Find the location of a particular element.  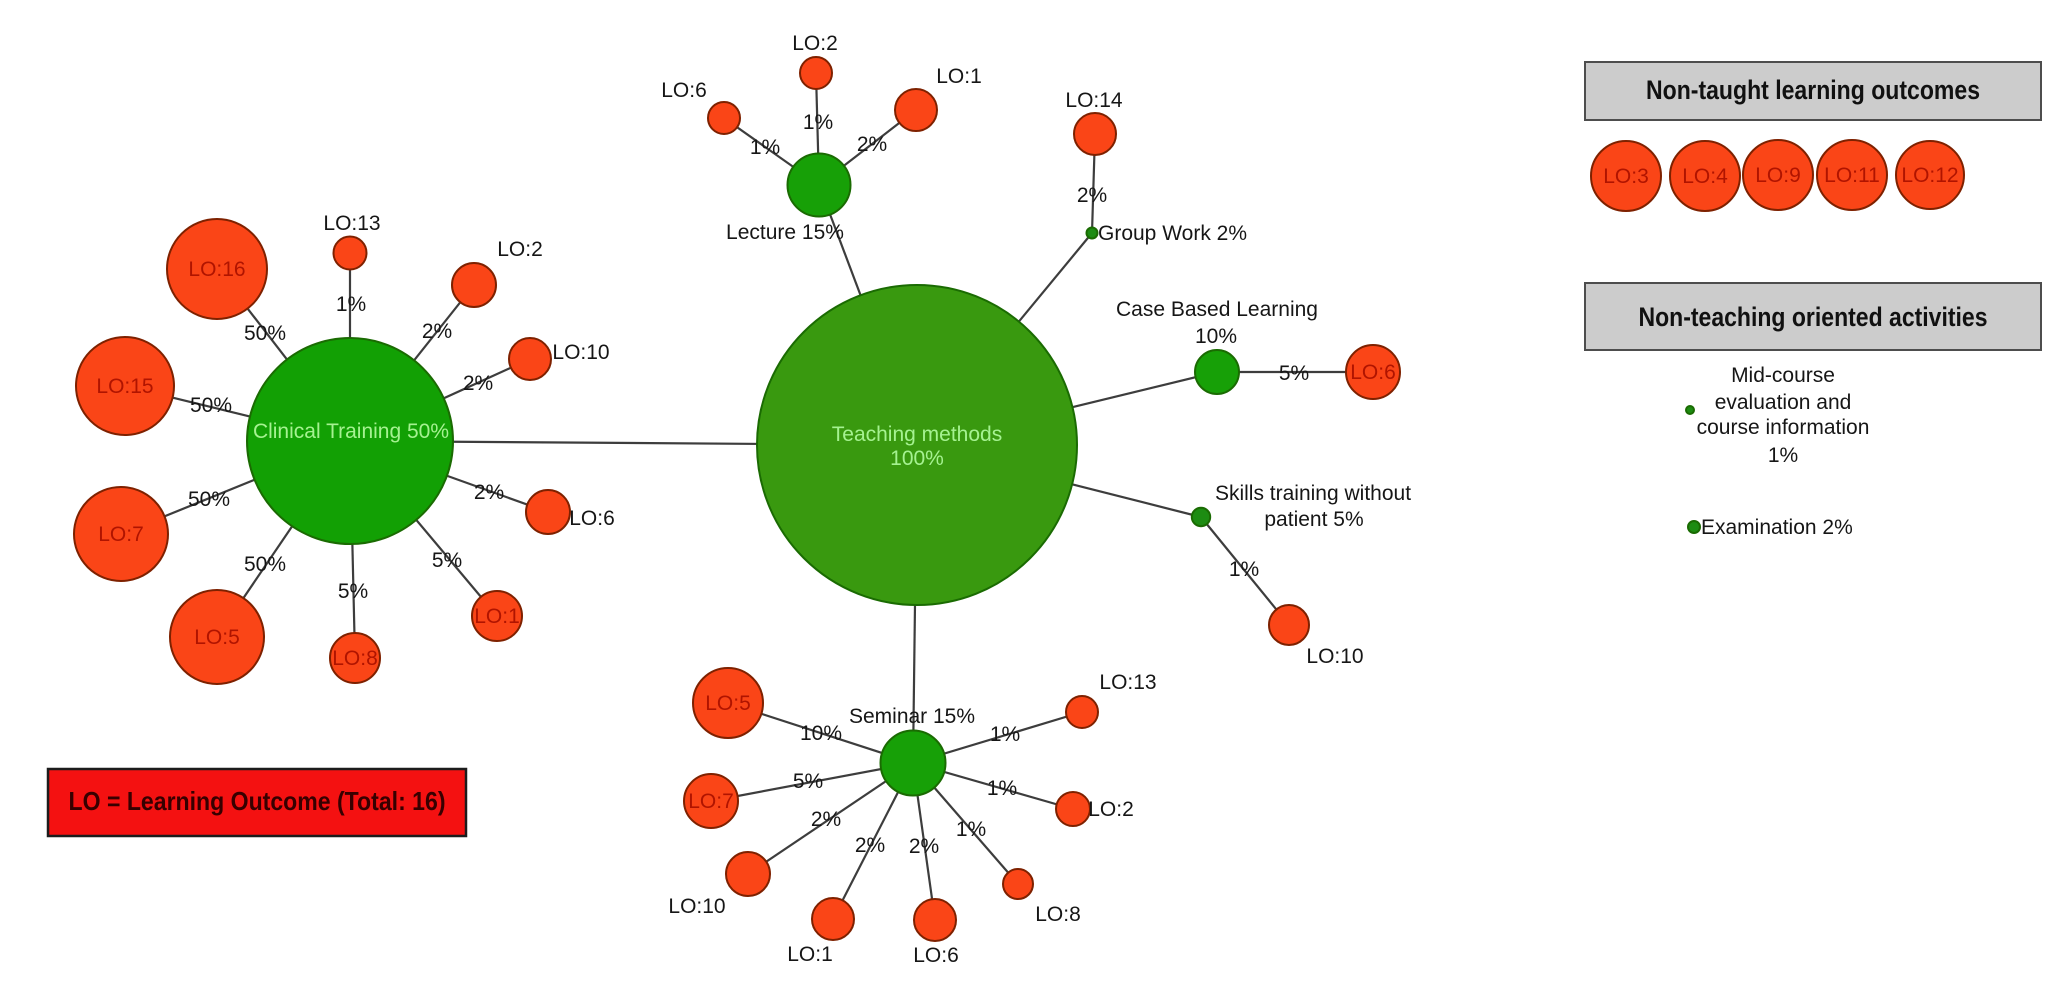

svg-text: LO:16 is located at coordinates (216, 269).